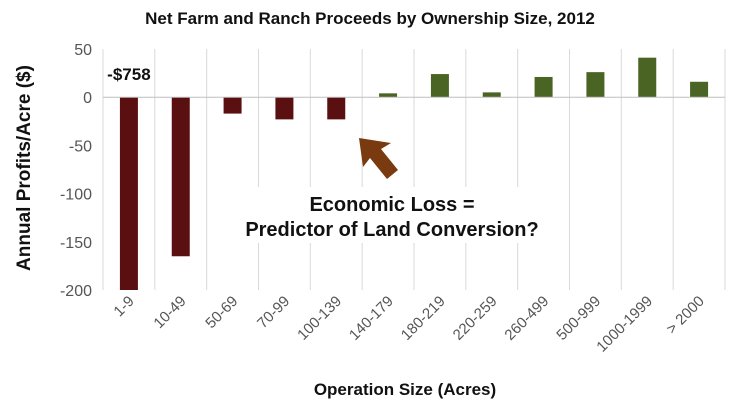 This screenshot has height=405, width=740. I want to click on x-axis-label: Operation Size (Acres), so click(405, 389).